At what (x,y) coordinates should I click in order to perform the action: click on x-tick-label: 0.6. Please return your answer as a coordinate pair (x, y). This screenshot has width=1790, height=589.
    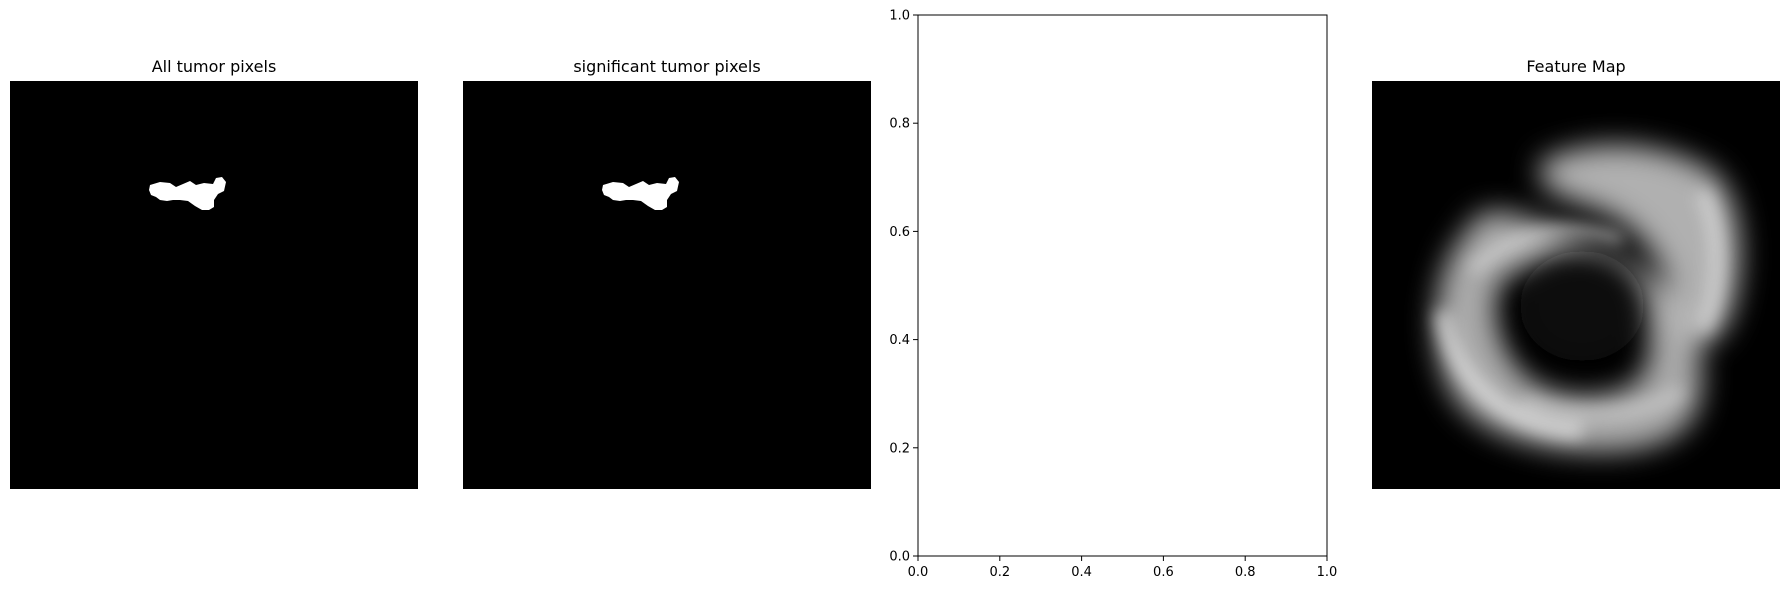
    Looking at the image, I should click on (1163, 572).